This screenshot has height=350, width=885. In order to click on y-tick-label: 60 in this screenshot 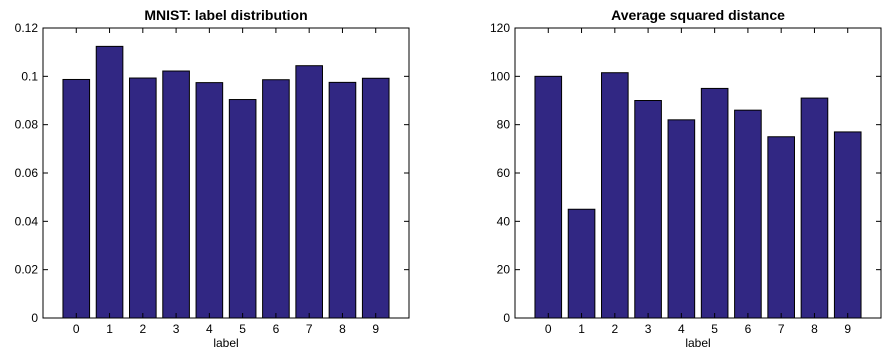, I will do `click(504, 173)`.